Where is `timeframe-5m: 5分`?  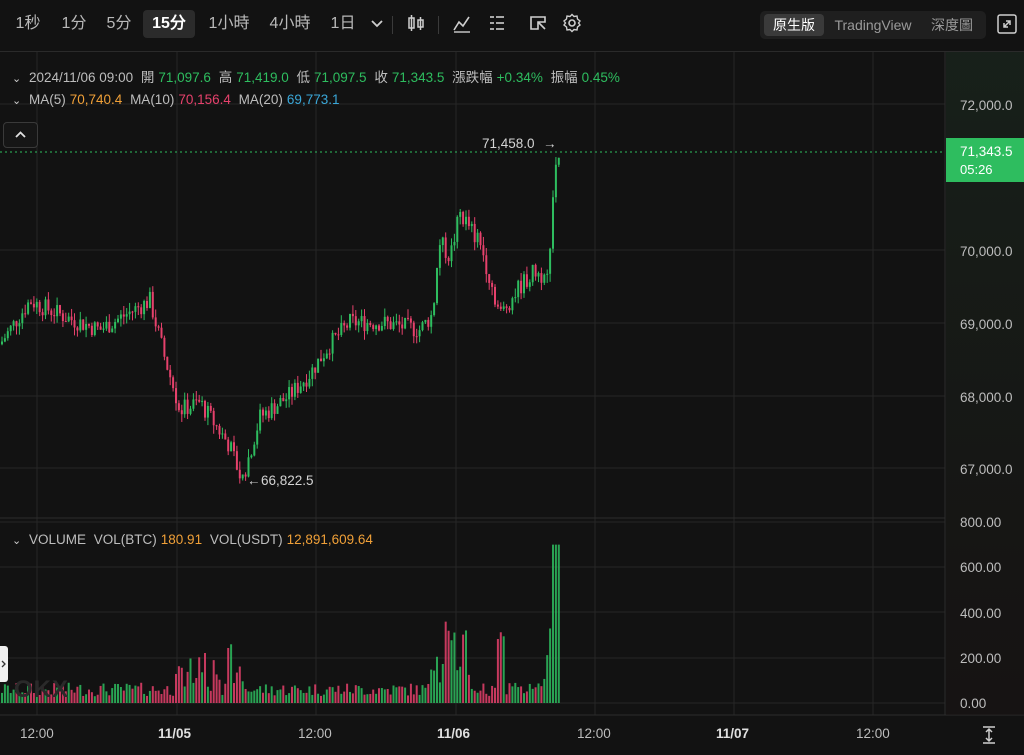
timeframe-5m: 5分 is located at coordinates (119, 23).